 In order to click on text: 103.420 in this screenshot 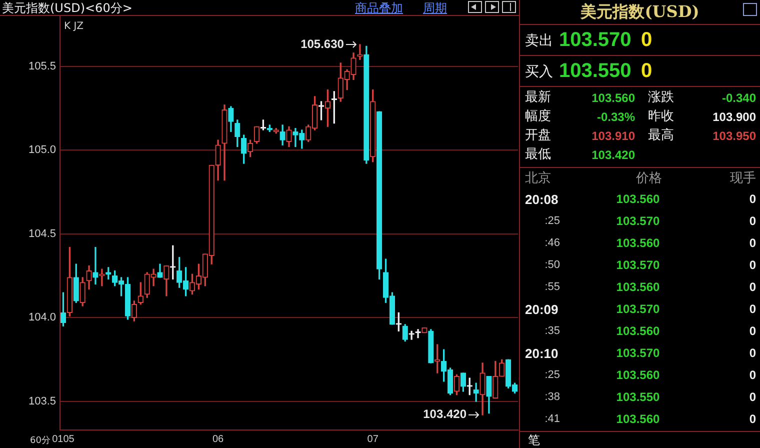, I will do `click(613, 155)`.